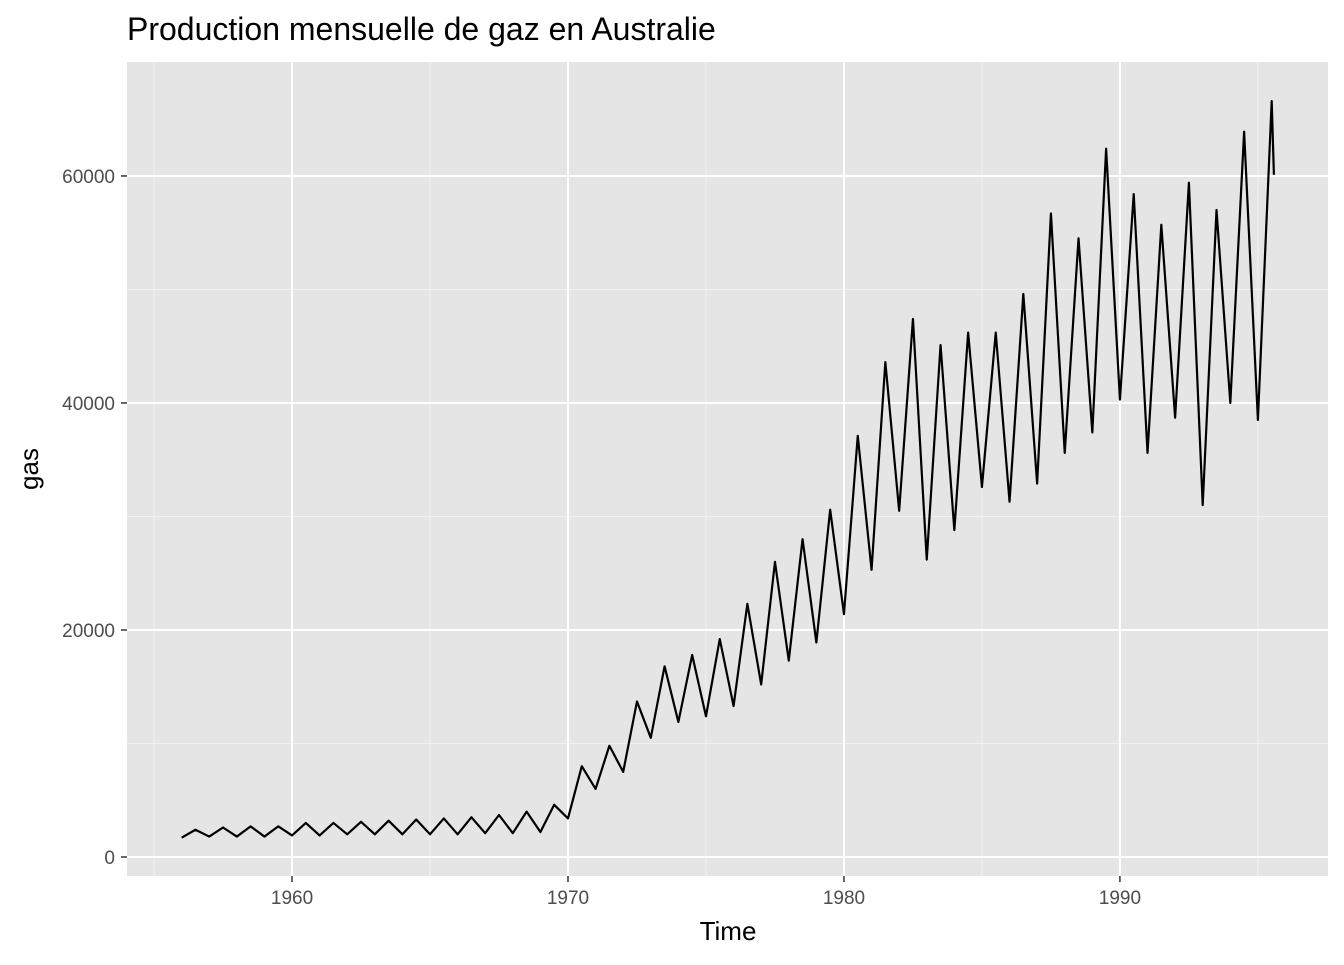 The height and width of the screenshot is (965, 1344). Describe the element at coordinates (292, 898) in the screenshot. I see `x-tick-label: 1960` at that location.